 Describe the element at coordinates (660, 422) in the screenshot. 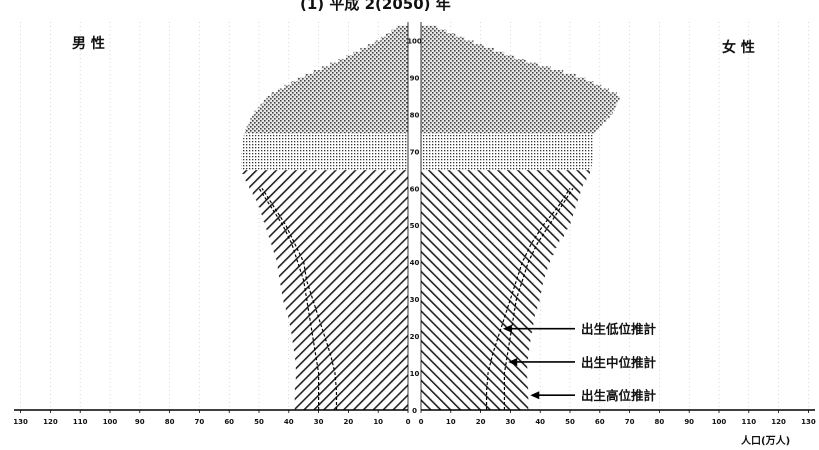

I see `x-tick-label: 80` at that location.